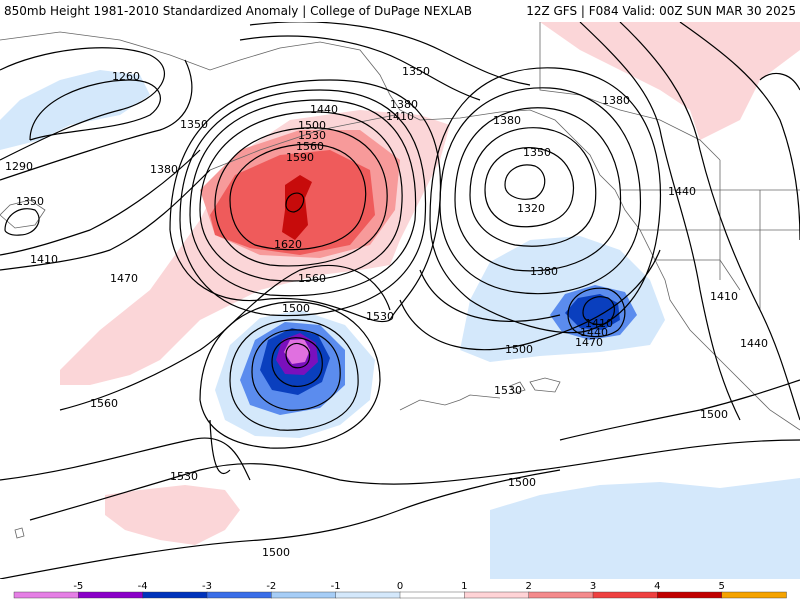  I want to click on negative-anomaly-southeast, so click(645, 528).